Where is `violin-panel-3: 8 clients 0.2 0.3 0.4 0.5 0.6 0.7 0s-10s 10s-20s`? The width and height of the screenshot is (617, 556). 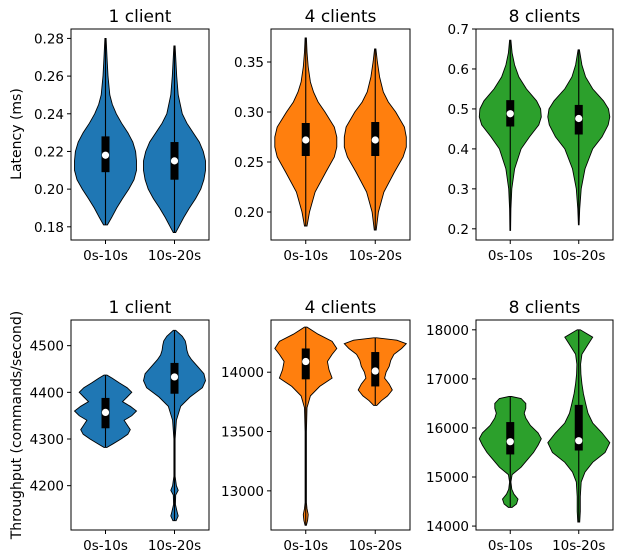
violin-panel-3: 8 clients 0.2 0.3 0.4 0.5 0.6 0.7 0s-10s 10s-20s is located at coordinates (531, 135).